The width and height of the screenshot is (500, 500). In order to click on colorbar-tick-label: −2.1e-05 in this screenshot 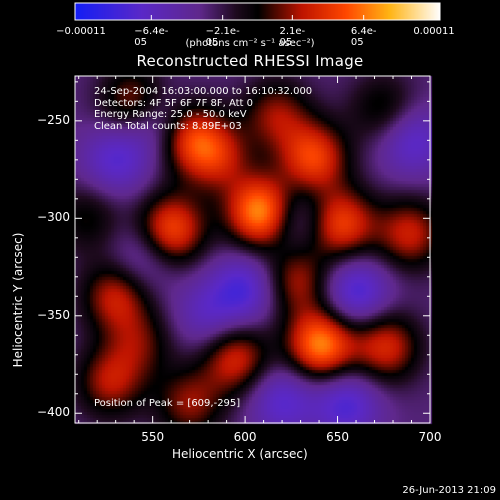, I will do `click(222, 37)`.